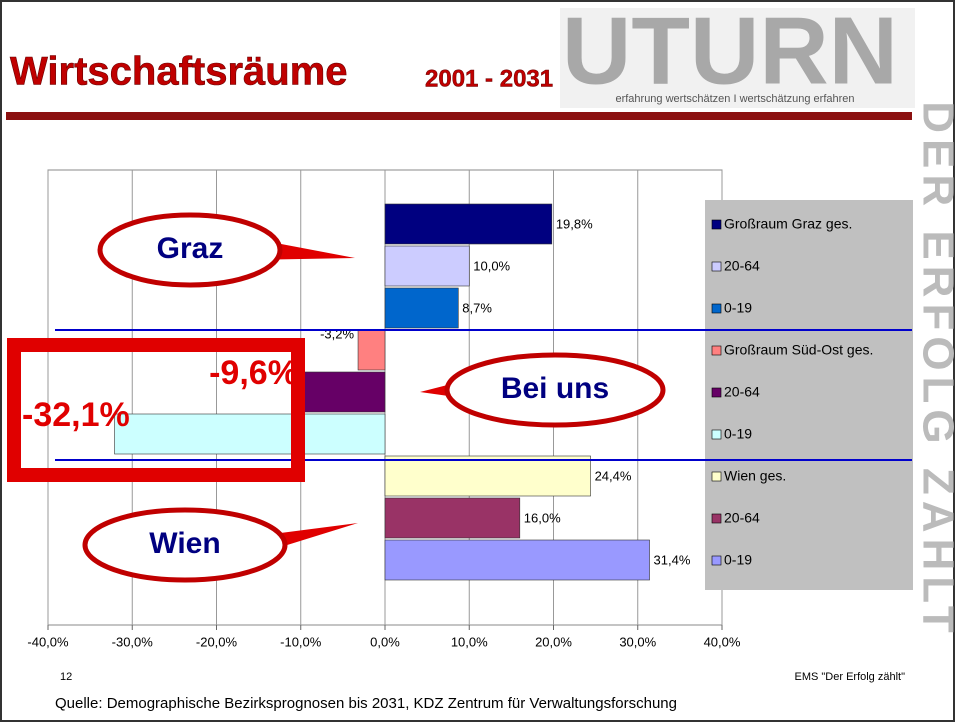 Image resolution: width=955 pixels, height=727 pixels. Describe the element at coordinates (301, 641) in the screenshot. I see `x-tick-label: -10,0%` at that location.